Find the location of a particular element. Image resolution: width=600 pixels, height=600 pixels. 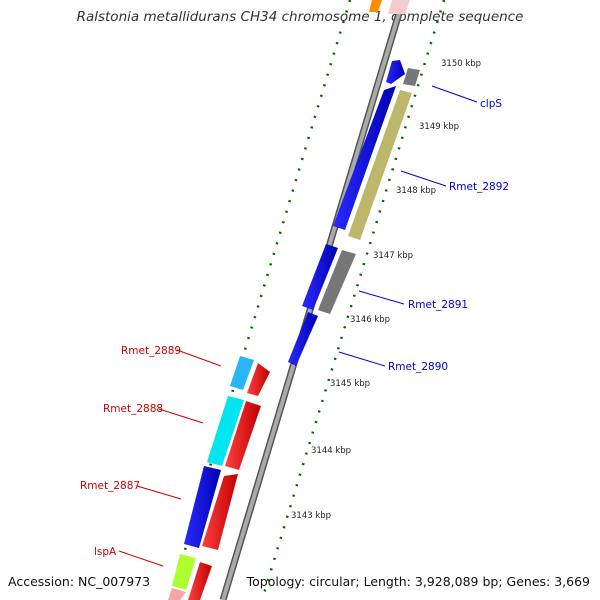

gene-arrow-clpS is located at coordinates (411, 77).